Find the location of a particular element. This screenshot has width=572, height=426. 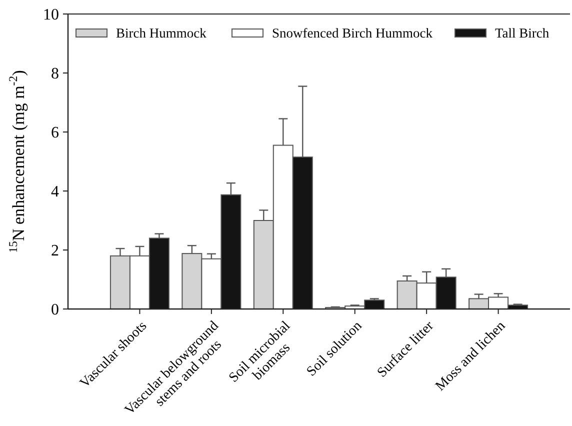

y-tick-label: 2 is located at coordinates (55, 251).